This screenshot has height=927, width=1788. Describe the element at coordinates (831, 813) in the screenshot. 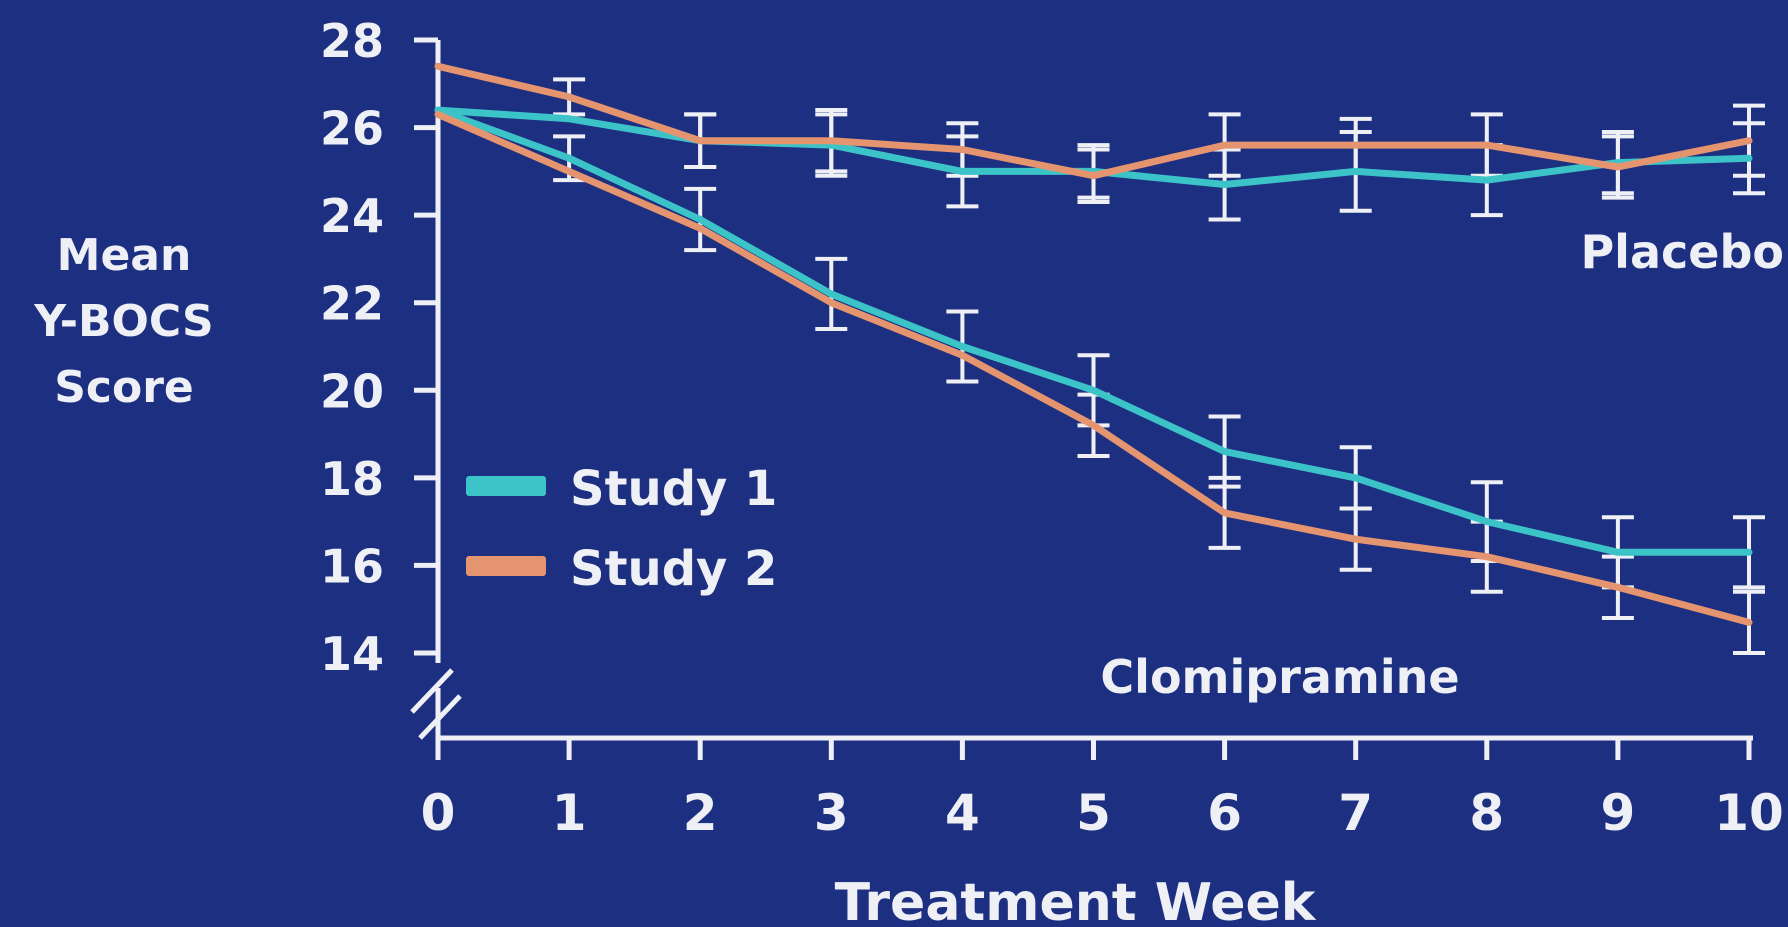

I see `x-tick-label: 3` at that location.